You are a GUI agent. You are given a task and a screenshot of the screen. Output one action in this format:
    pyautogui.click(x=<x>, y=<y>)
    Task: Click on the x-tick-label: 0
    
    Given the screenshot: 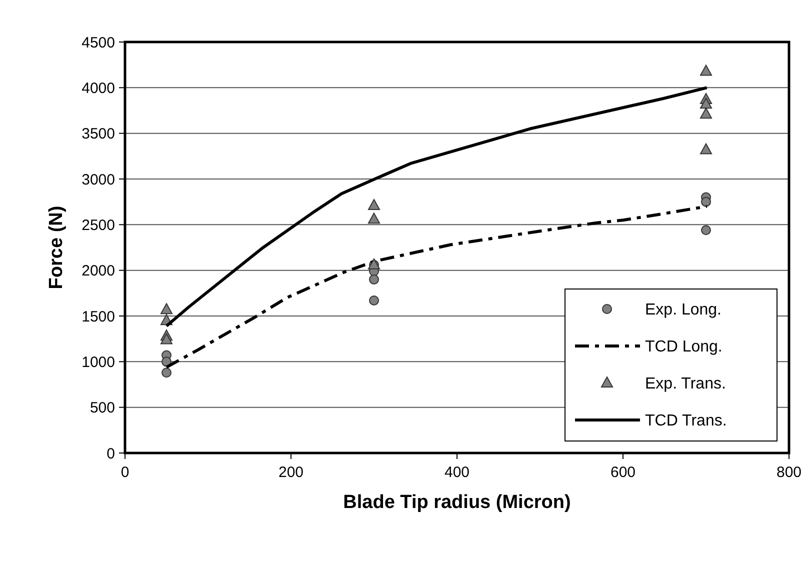 What is the action you would take?
    pyautogui.click(x=125, y=472)
    